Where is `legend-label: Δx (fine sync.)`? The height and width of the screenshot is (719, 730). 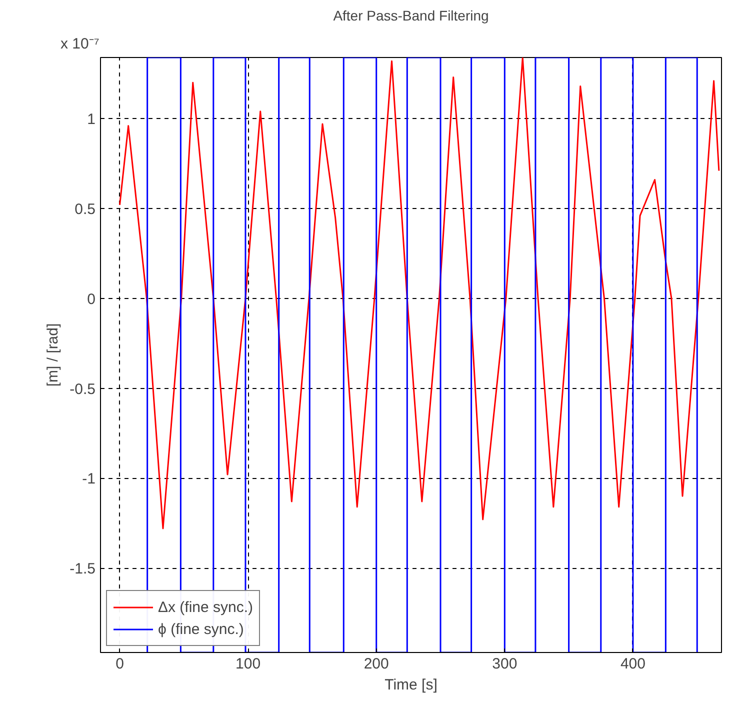 legend-label: Δx (fine sync.) is located at coordinates (206, 607).